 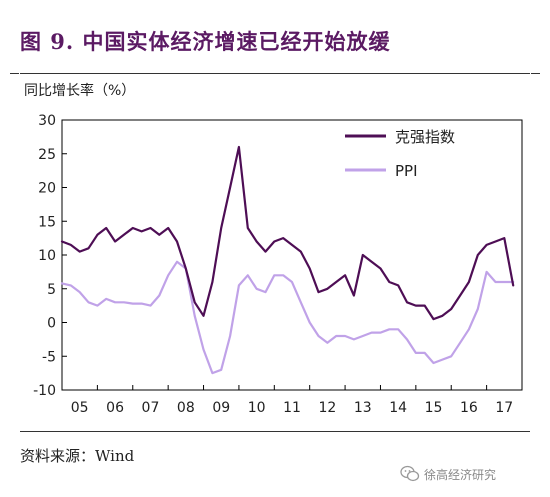 I want to click on wechat-logo-icon, so click(x=410, y=473).